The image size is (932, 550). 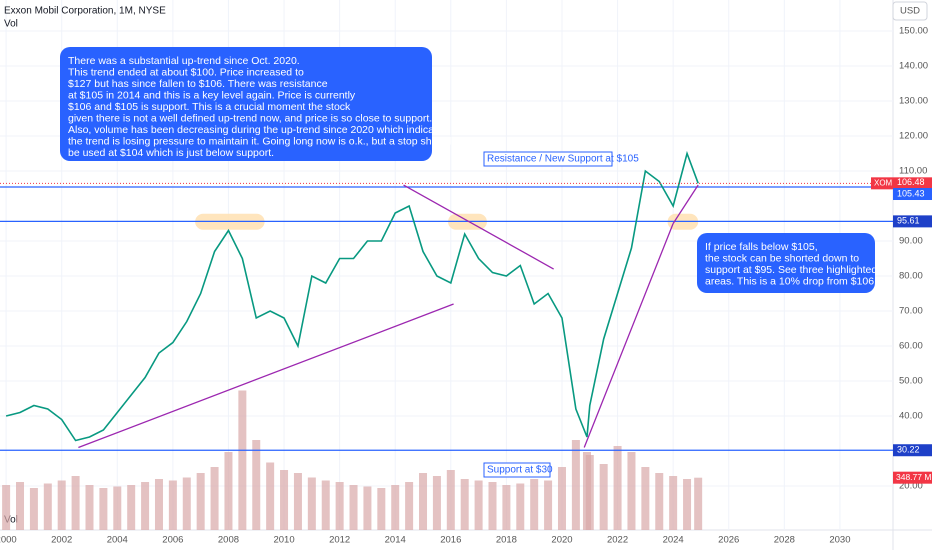 I want to click on annotation-text: If price falls below $105,, so click(x=761, y=247).